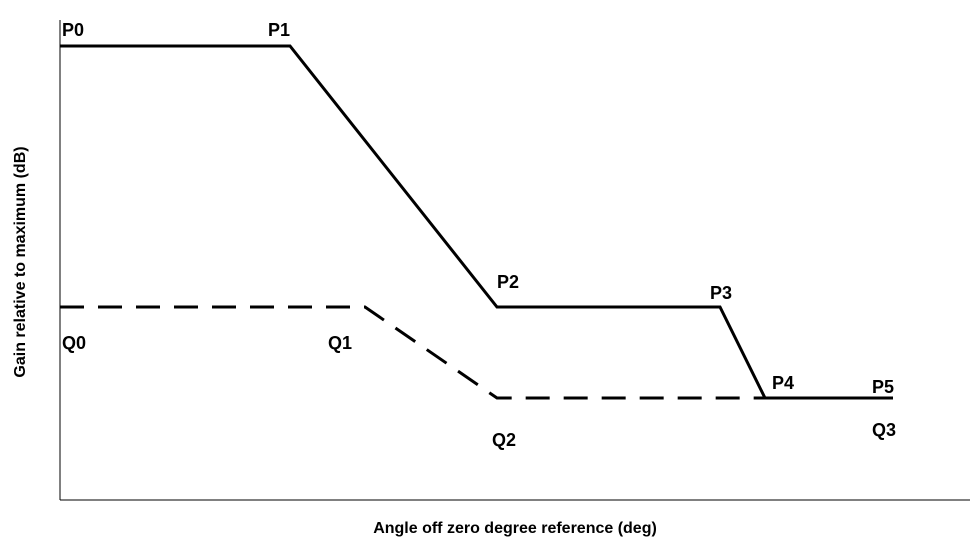 The image size is (971, 540). Describe the element at coordinates (73, 30) in the screenshot. I see `point-label: P0` at that location.